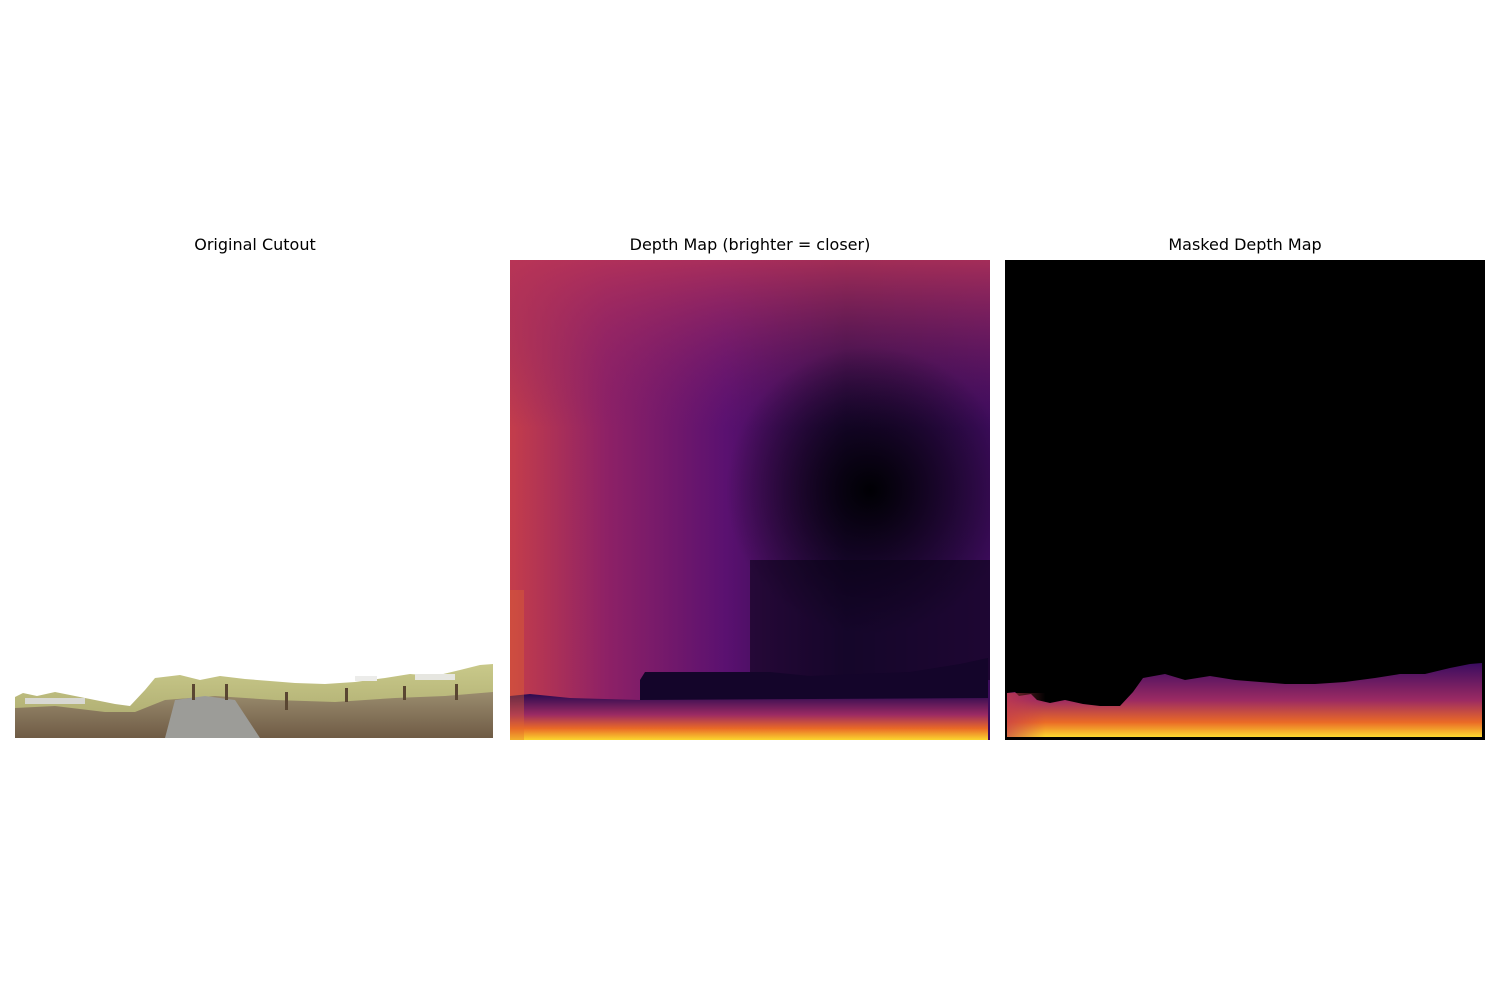 The width and height of the screenshot is (1500, 1000). What do you see at coordinates (1245, 244) in the screenshot?
I see `panel-title-masked-depth-map: Masked Depth Map` at bounding box center [1245, 244].